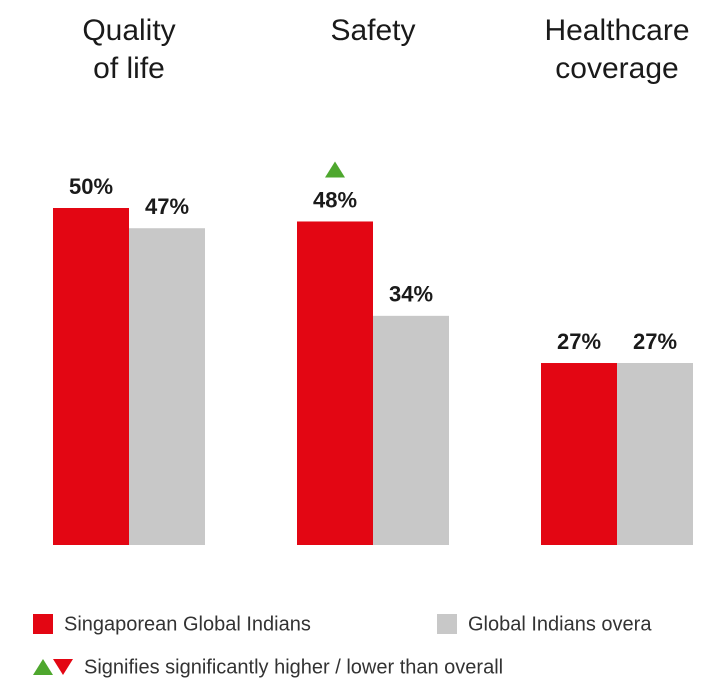  What do you see at coordinates (187, 624) in the screenshot?
I see `legend-label: Singaporean Global Indians` at bounding box center [187, 624].